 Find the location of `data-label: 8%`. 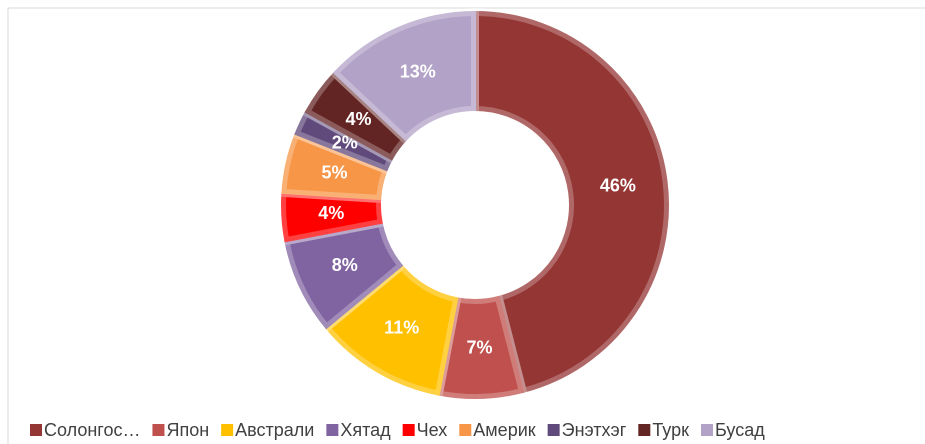

data-label: 8% is located at coordinates (345, 265).